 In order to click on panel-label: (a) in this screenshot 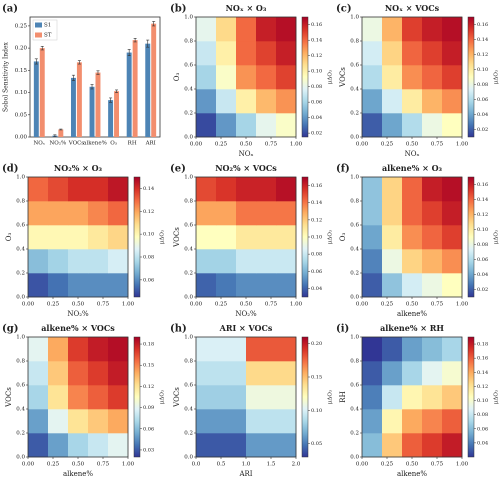, I will do `click(10, 9)`.